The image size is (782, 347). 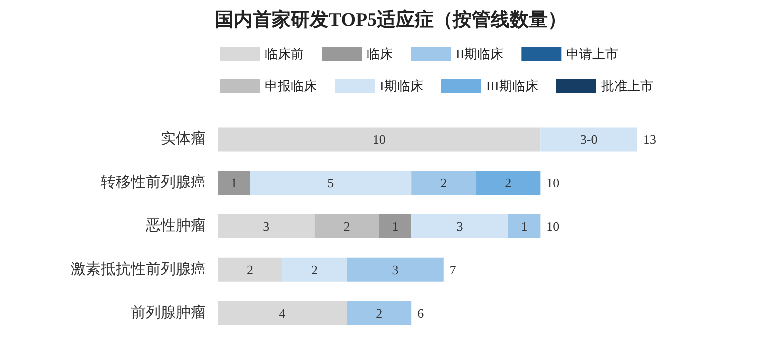 I want to click on data-label: 5, so click(x=331, y=183).